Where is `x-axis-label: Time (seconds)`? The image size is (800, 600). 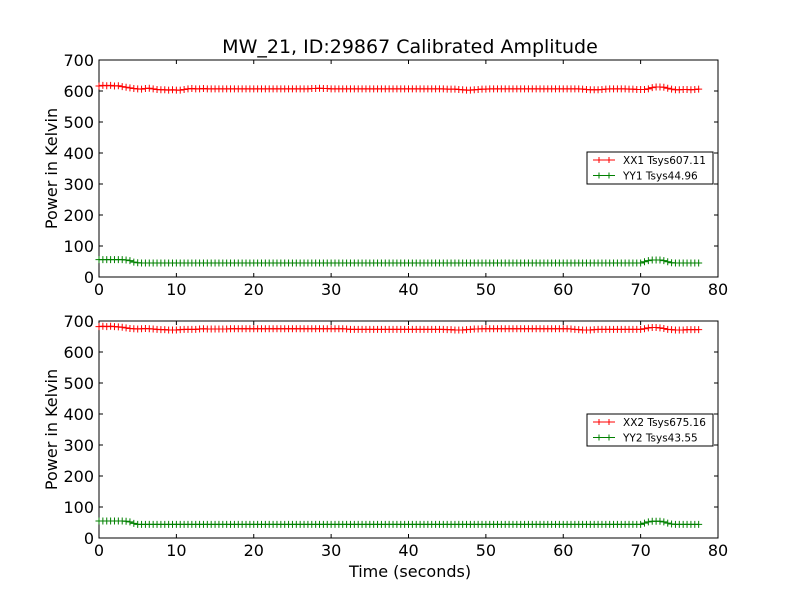 x-axis-label: Time (seconds) is located at coordinates (409, 571).